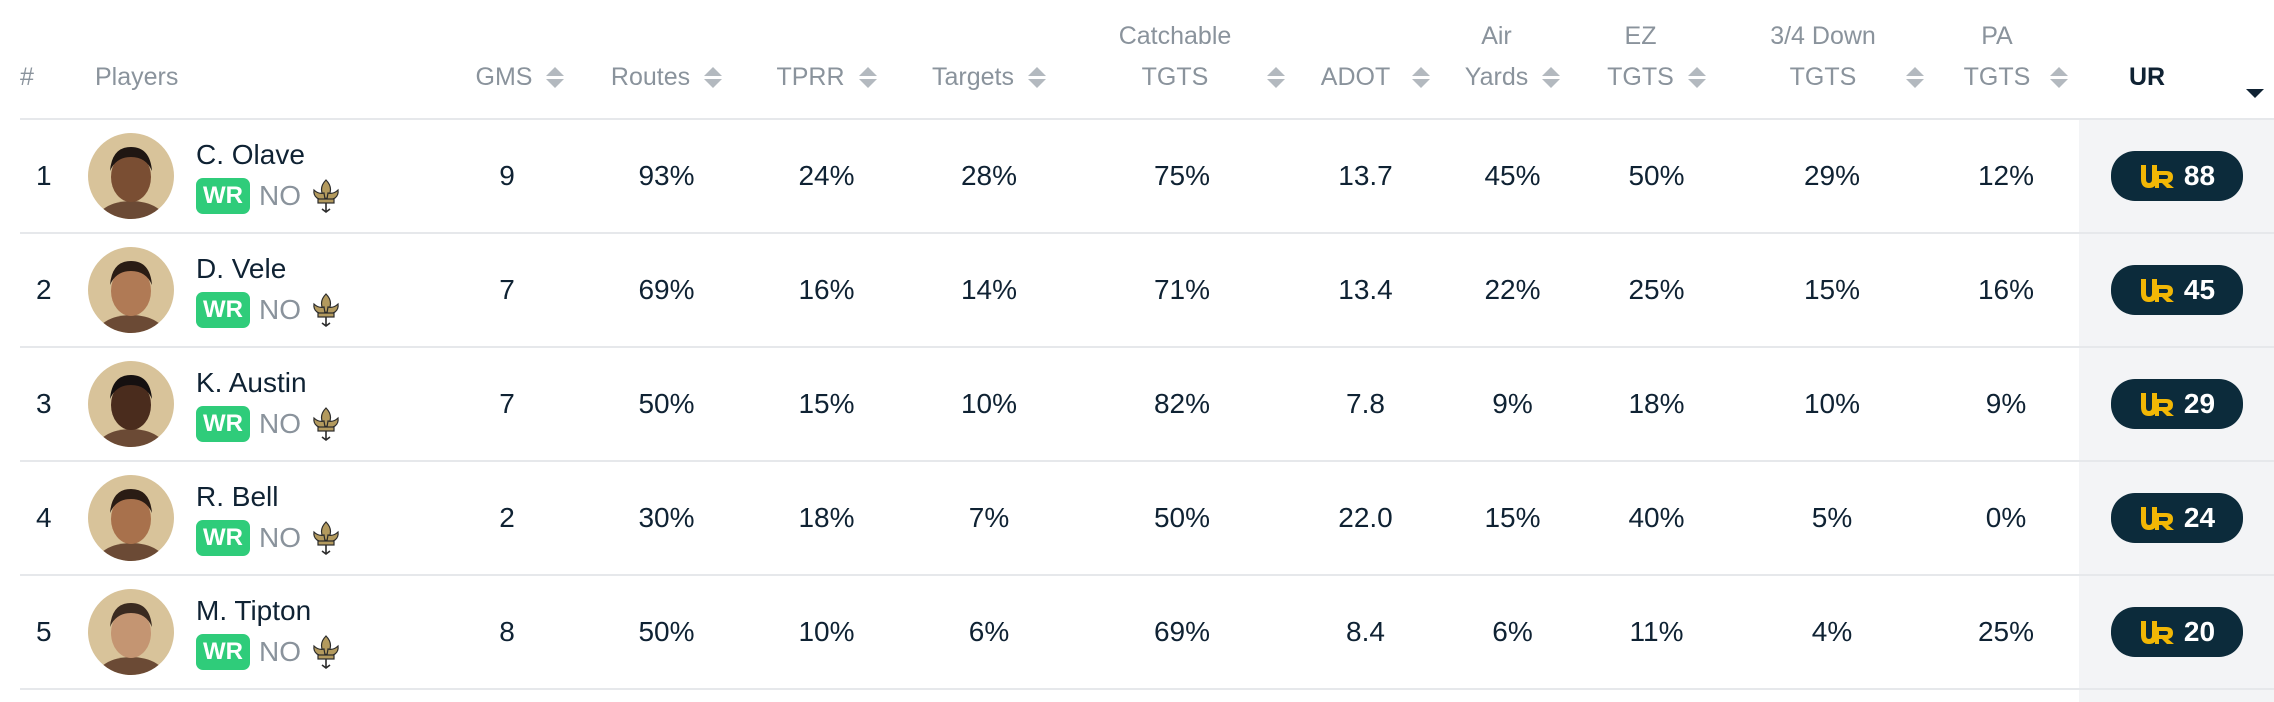  Describe the element at coordinates (1182, 632) in the screenshot. I see `catchable-cell: 69%` at that location.